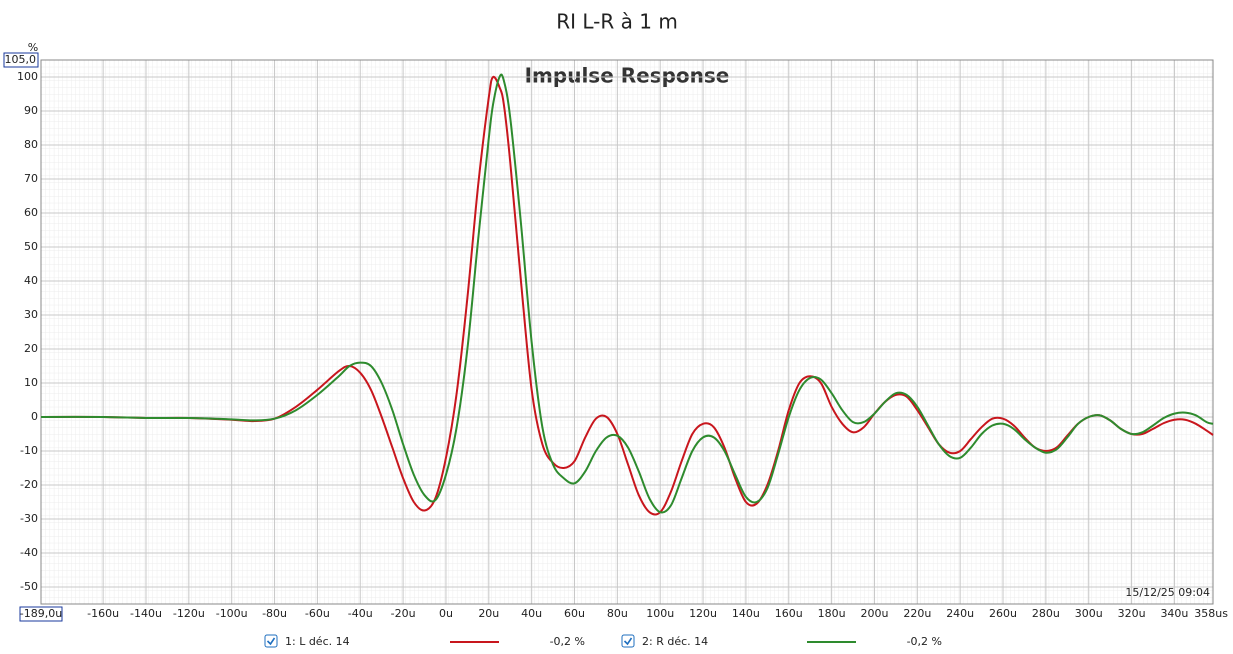  I want to click on y-tick-label: 30, so click(31, 314).